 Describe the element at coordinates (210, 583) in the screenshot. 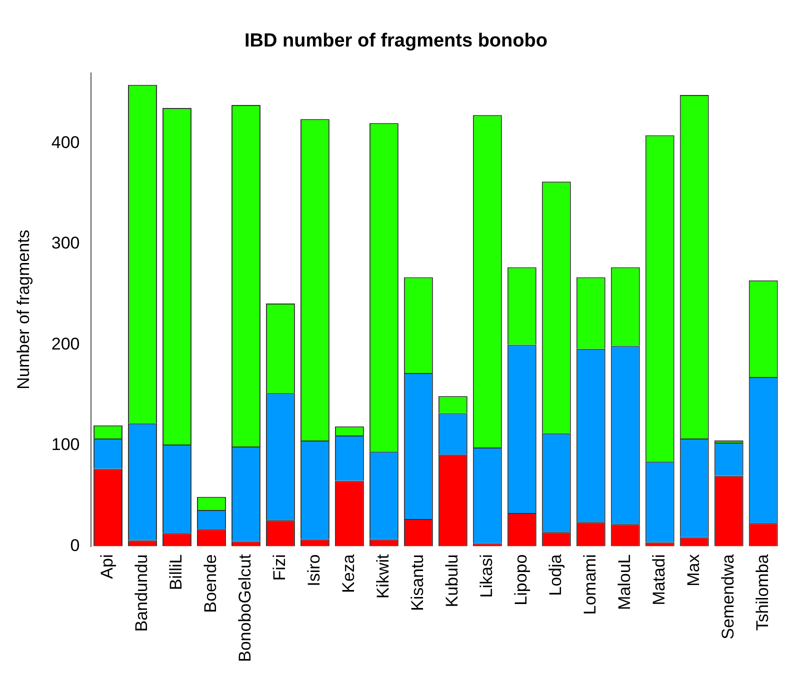

I see `x-tick-label: Boende` at that location.